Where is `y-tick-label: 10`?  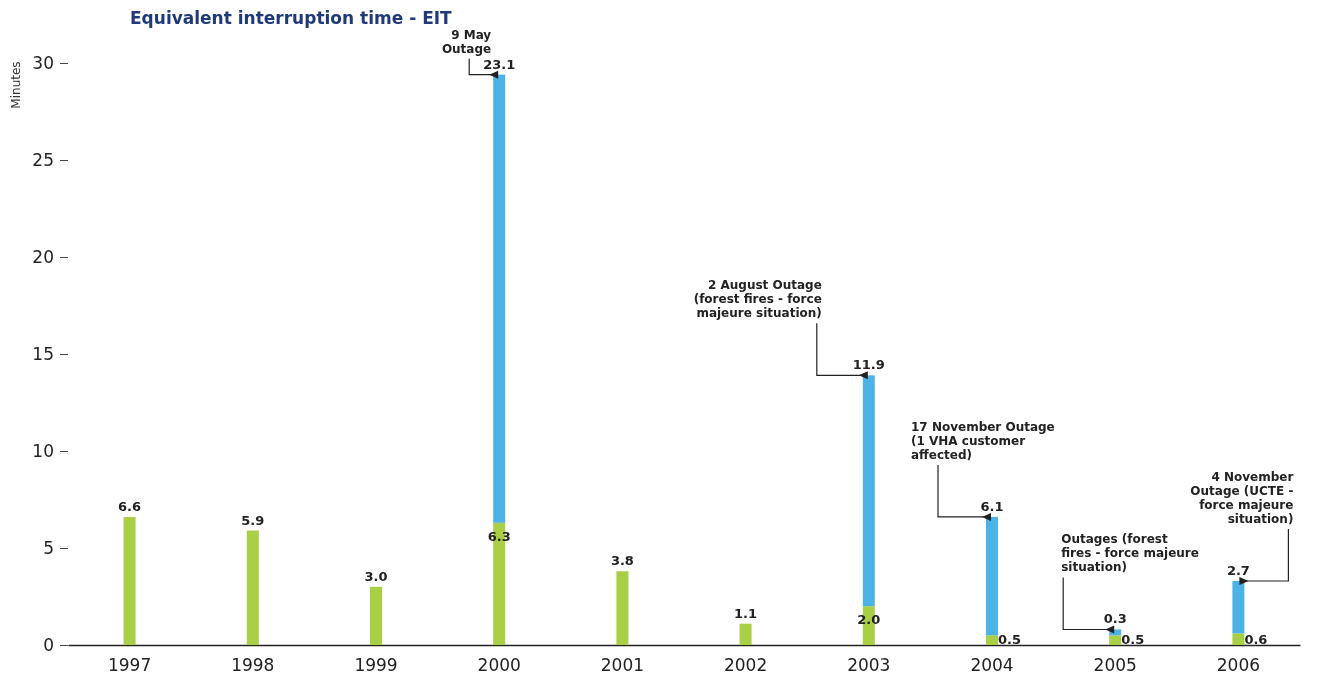
y-tick-label: 10 is located at coordinates (43, 450).